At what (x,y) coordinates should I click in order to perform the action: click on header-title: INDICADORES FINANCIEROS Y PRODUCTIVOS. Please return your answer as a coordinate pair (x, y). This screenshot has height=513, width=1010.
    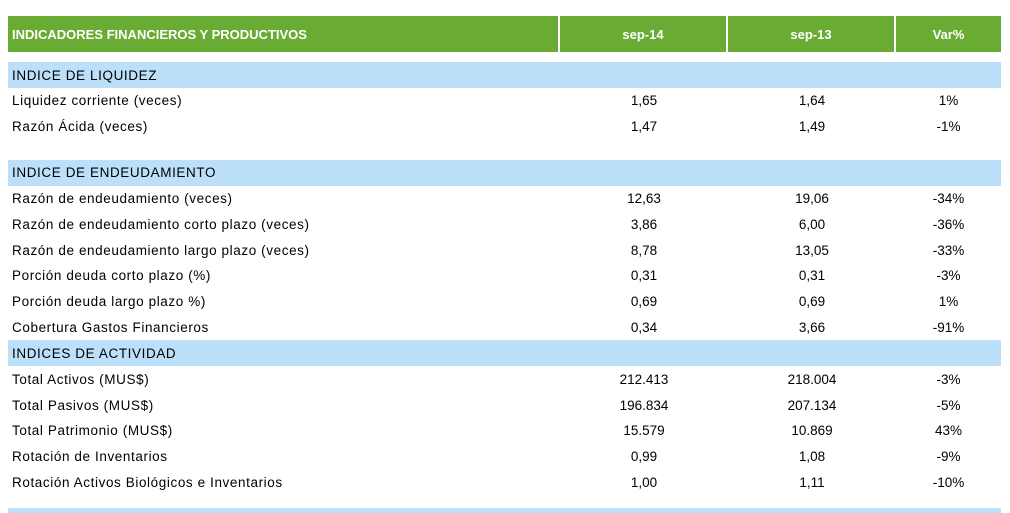
    Looking at the image, I should click on (284, 34).